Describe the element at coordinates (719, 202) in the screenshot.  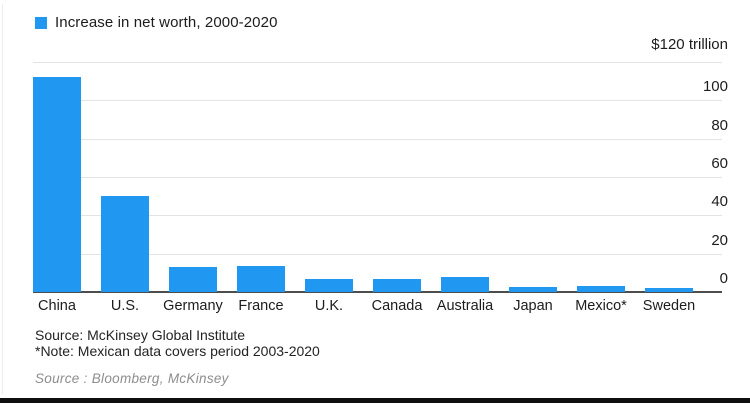
I see `y-tick-40: 40` at that location.